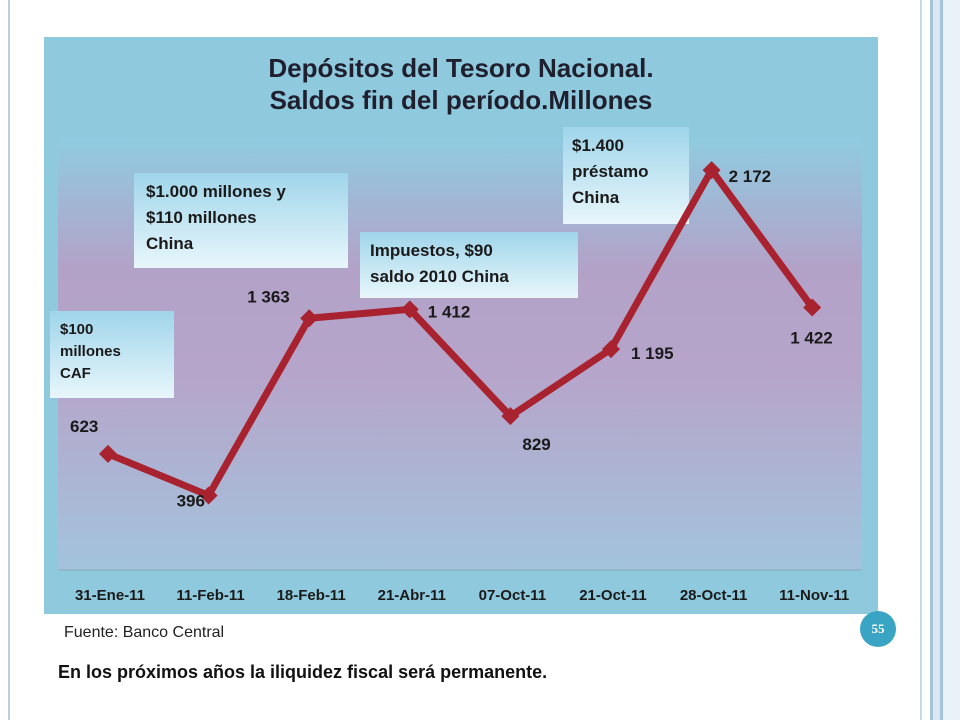  What do you see at coordinates (814, 595) in the screenshot?
I see `x-tick-label: 11-Nov-11` at bounding box center [814, 595].